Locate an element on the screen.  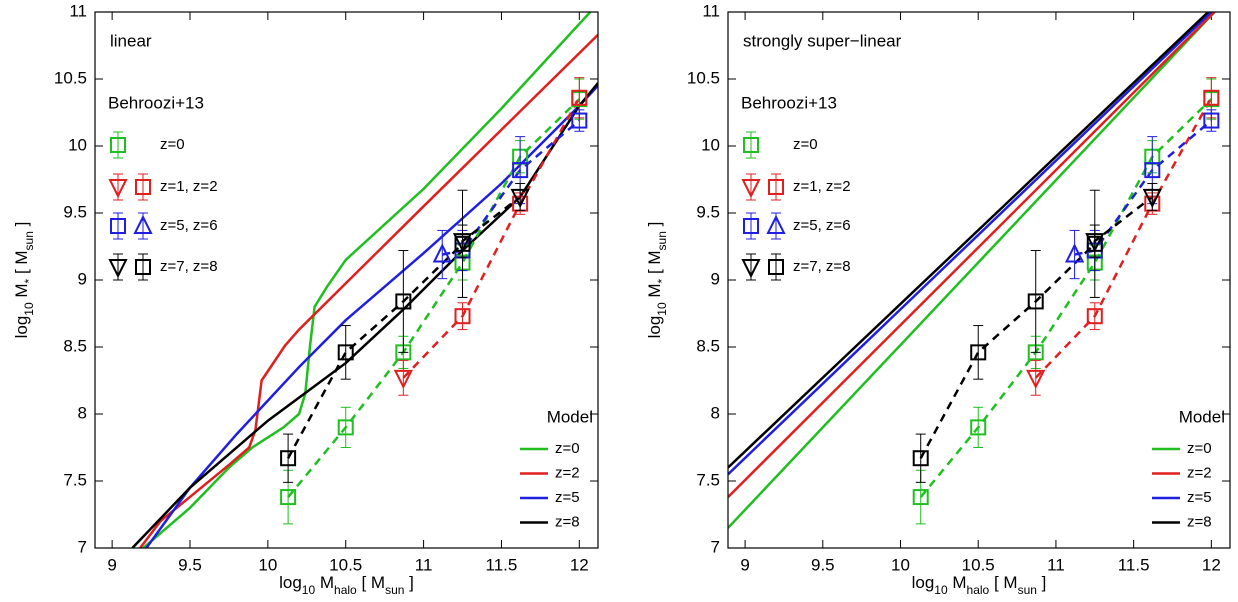
x-axis-label-part: log is located at coordinates (923, 582).